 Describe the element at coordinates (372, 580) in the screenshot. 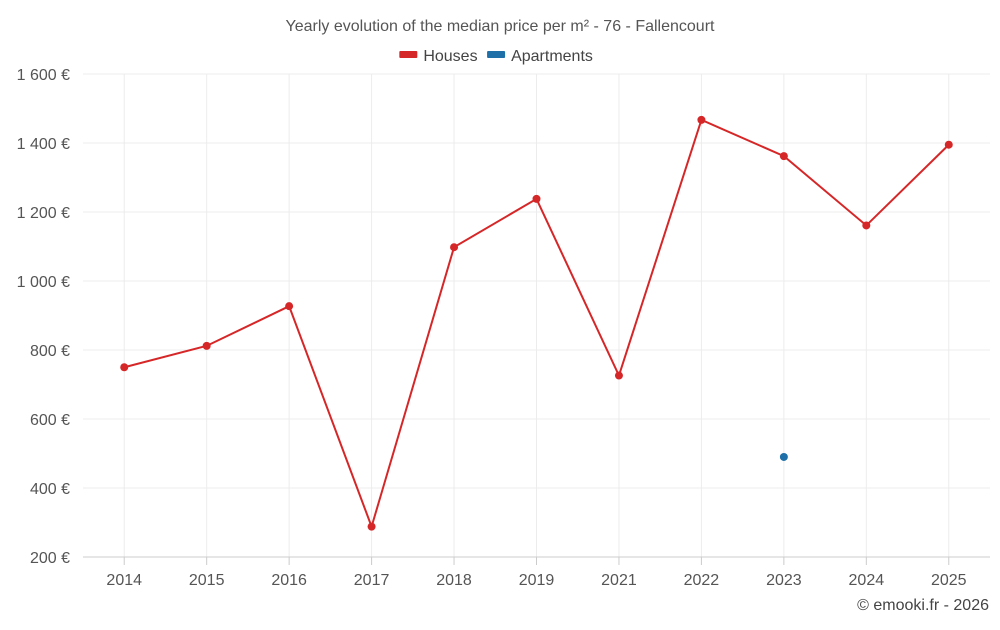

I see `x-tick-label: 2017` at that location.